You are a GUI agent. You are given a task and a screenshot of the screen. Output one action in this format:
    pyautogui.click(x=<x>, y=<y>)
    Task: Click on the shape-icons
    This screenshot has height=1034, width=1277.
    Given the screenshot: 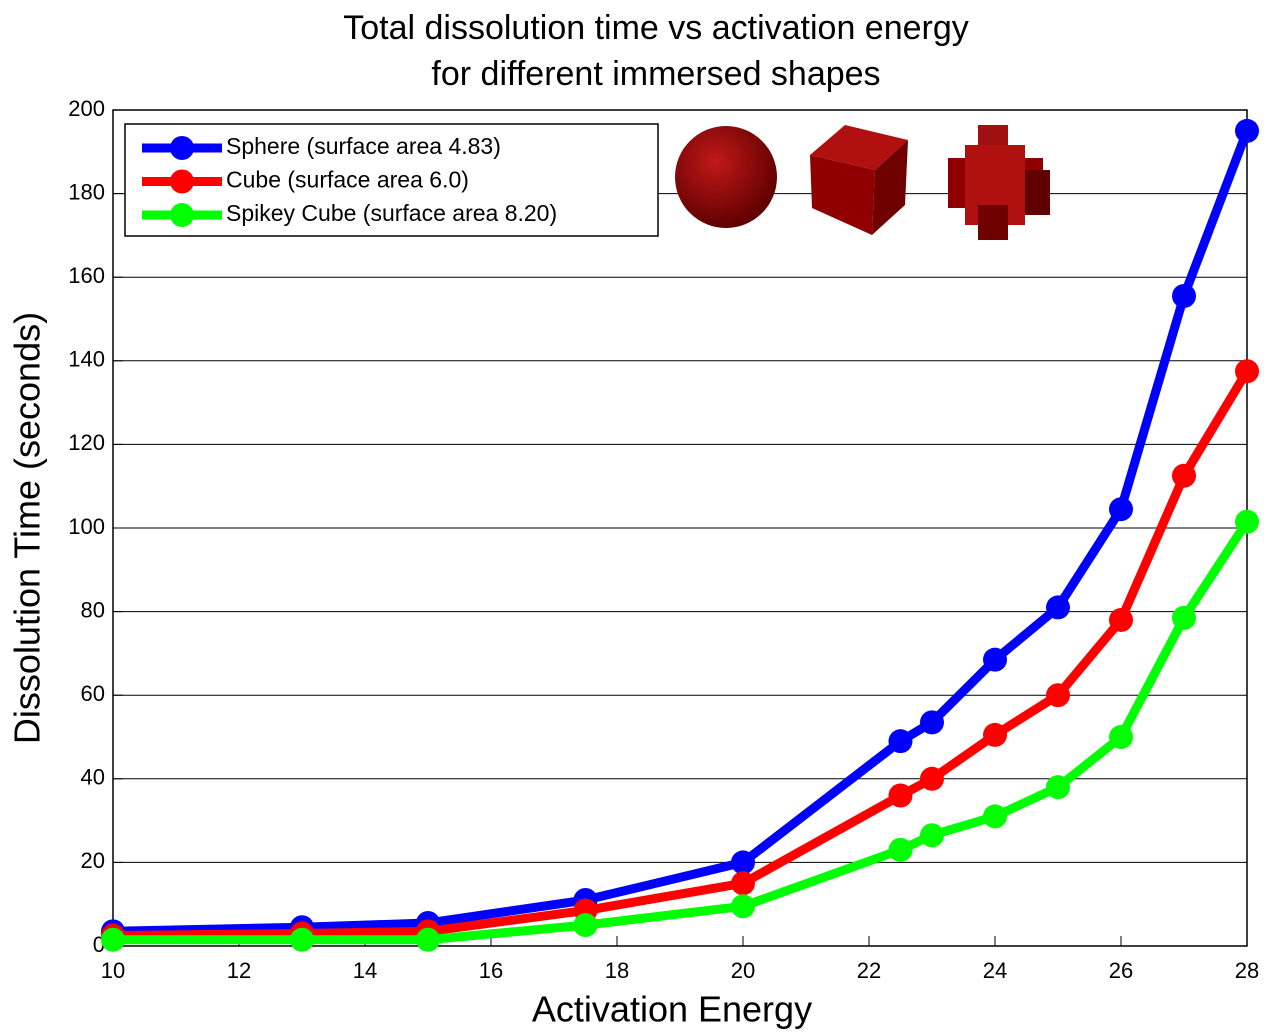 What is the action you would take?
    pyautogui.click(x=862, y=182)
    